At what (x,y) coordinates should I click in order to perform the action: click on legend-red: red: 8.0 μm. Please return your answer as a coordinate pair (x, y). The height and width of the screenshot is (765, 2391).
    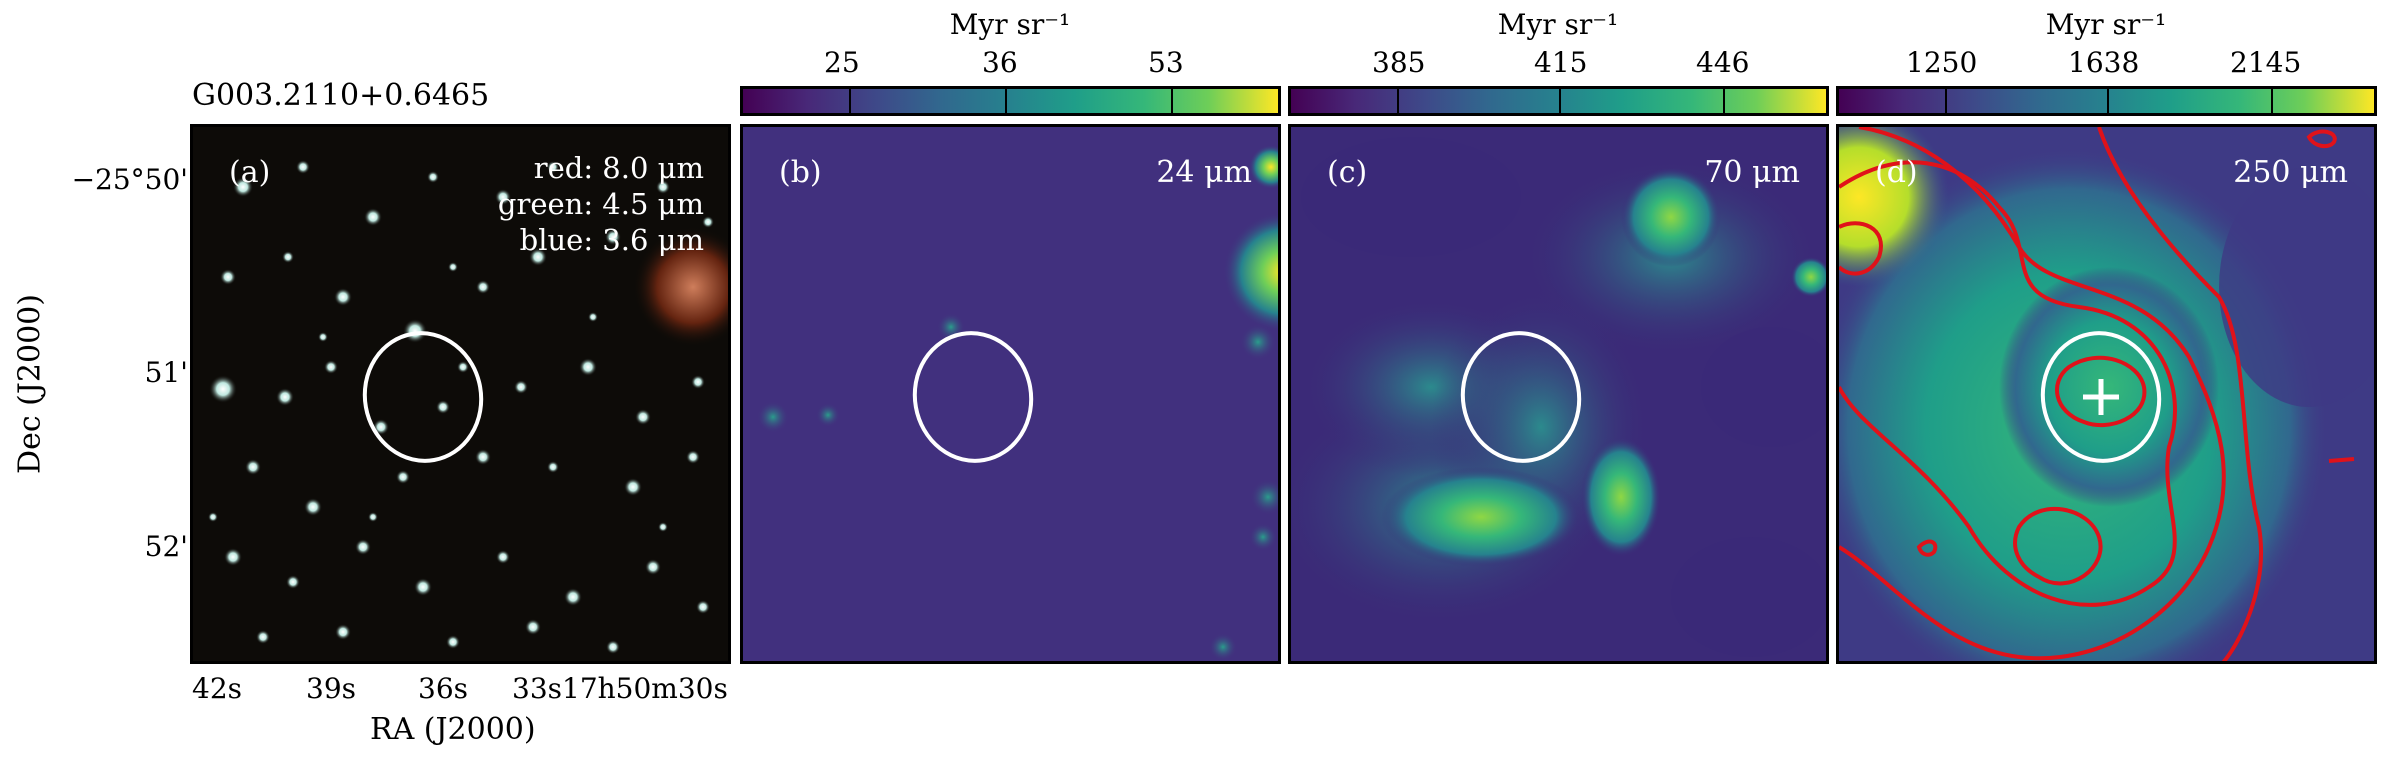
    Looking at the image, I should click on (618, 168).